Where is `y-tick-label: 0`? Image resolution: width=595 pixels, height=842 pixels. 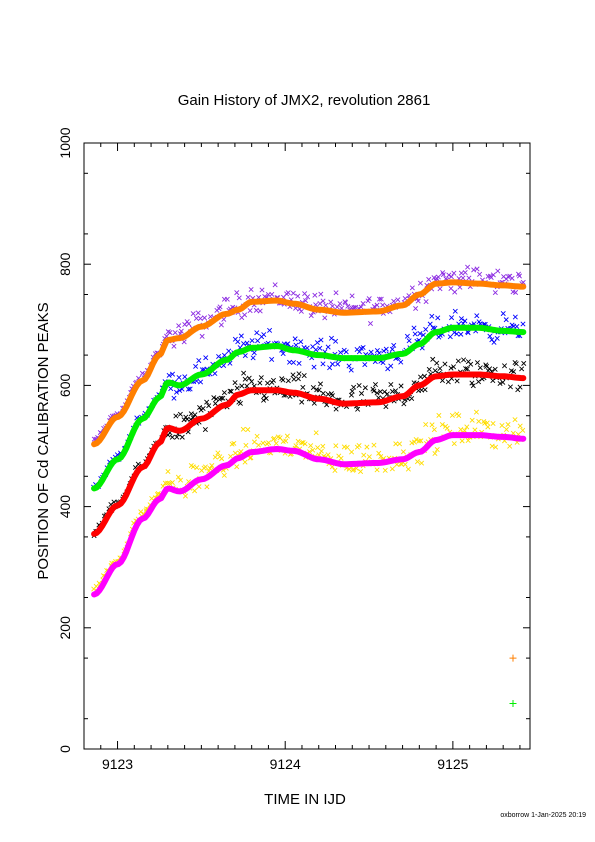
y-tick-label: 0 is located at coordinates (65, 749).